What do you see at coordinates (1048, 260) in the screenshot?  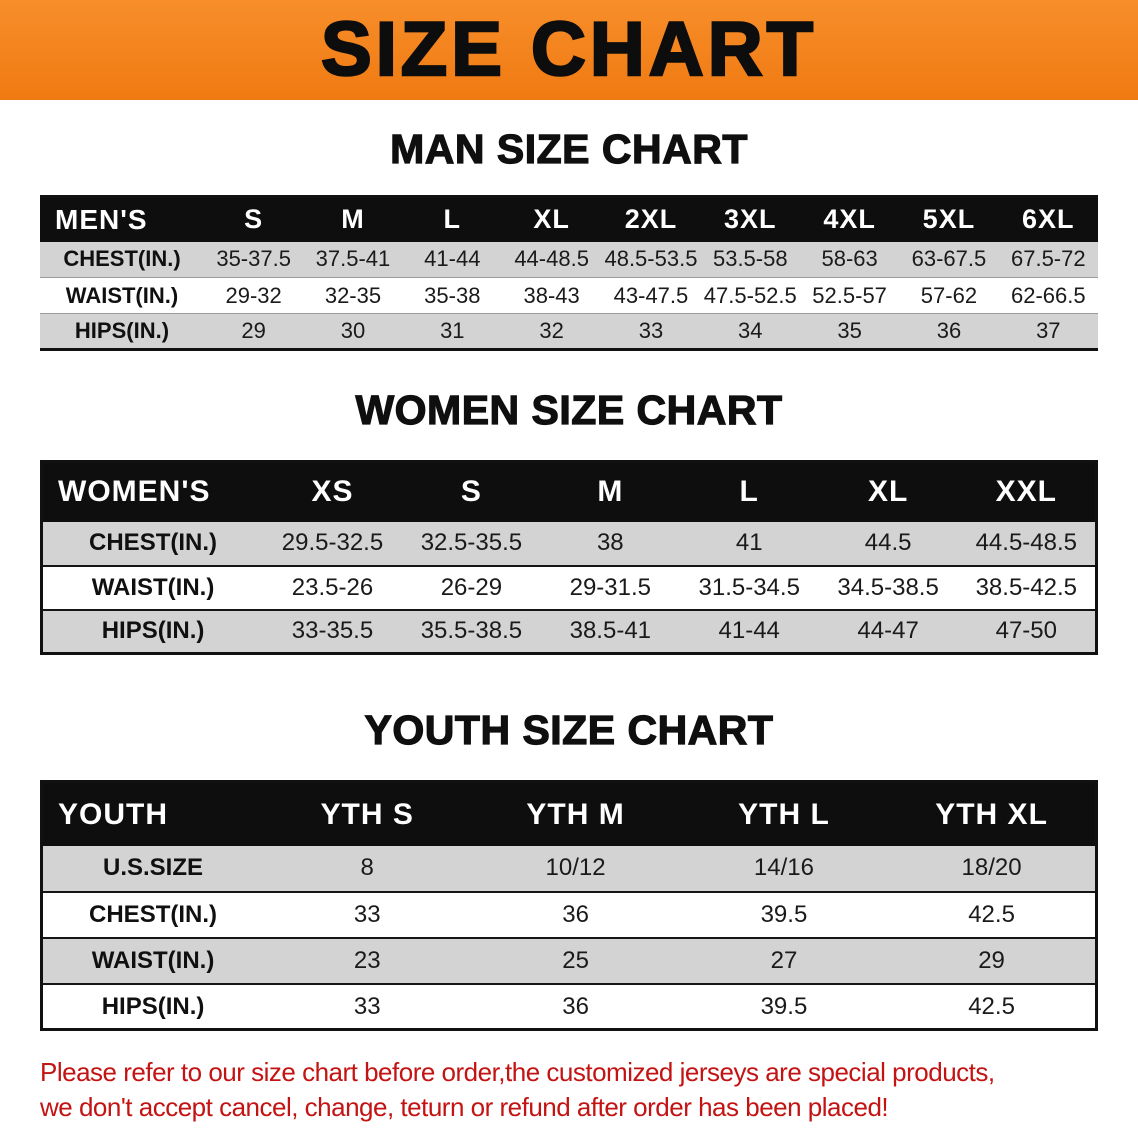 I see `size-value: 67.5-72` at bounding box center [1048, 260].